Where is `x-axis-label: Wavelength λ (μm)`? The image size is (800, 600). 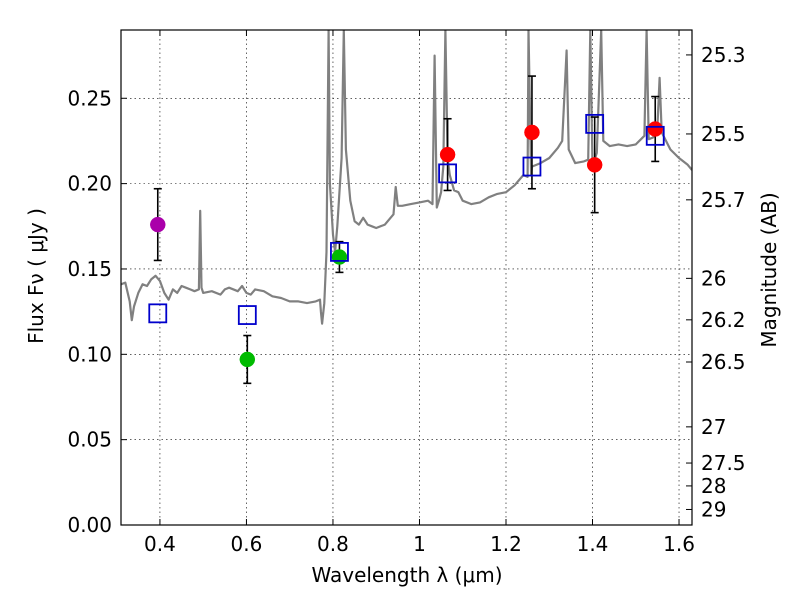 x-axis-label: Wavelength λ (μm) is located at coordinates (406, 575).